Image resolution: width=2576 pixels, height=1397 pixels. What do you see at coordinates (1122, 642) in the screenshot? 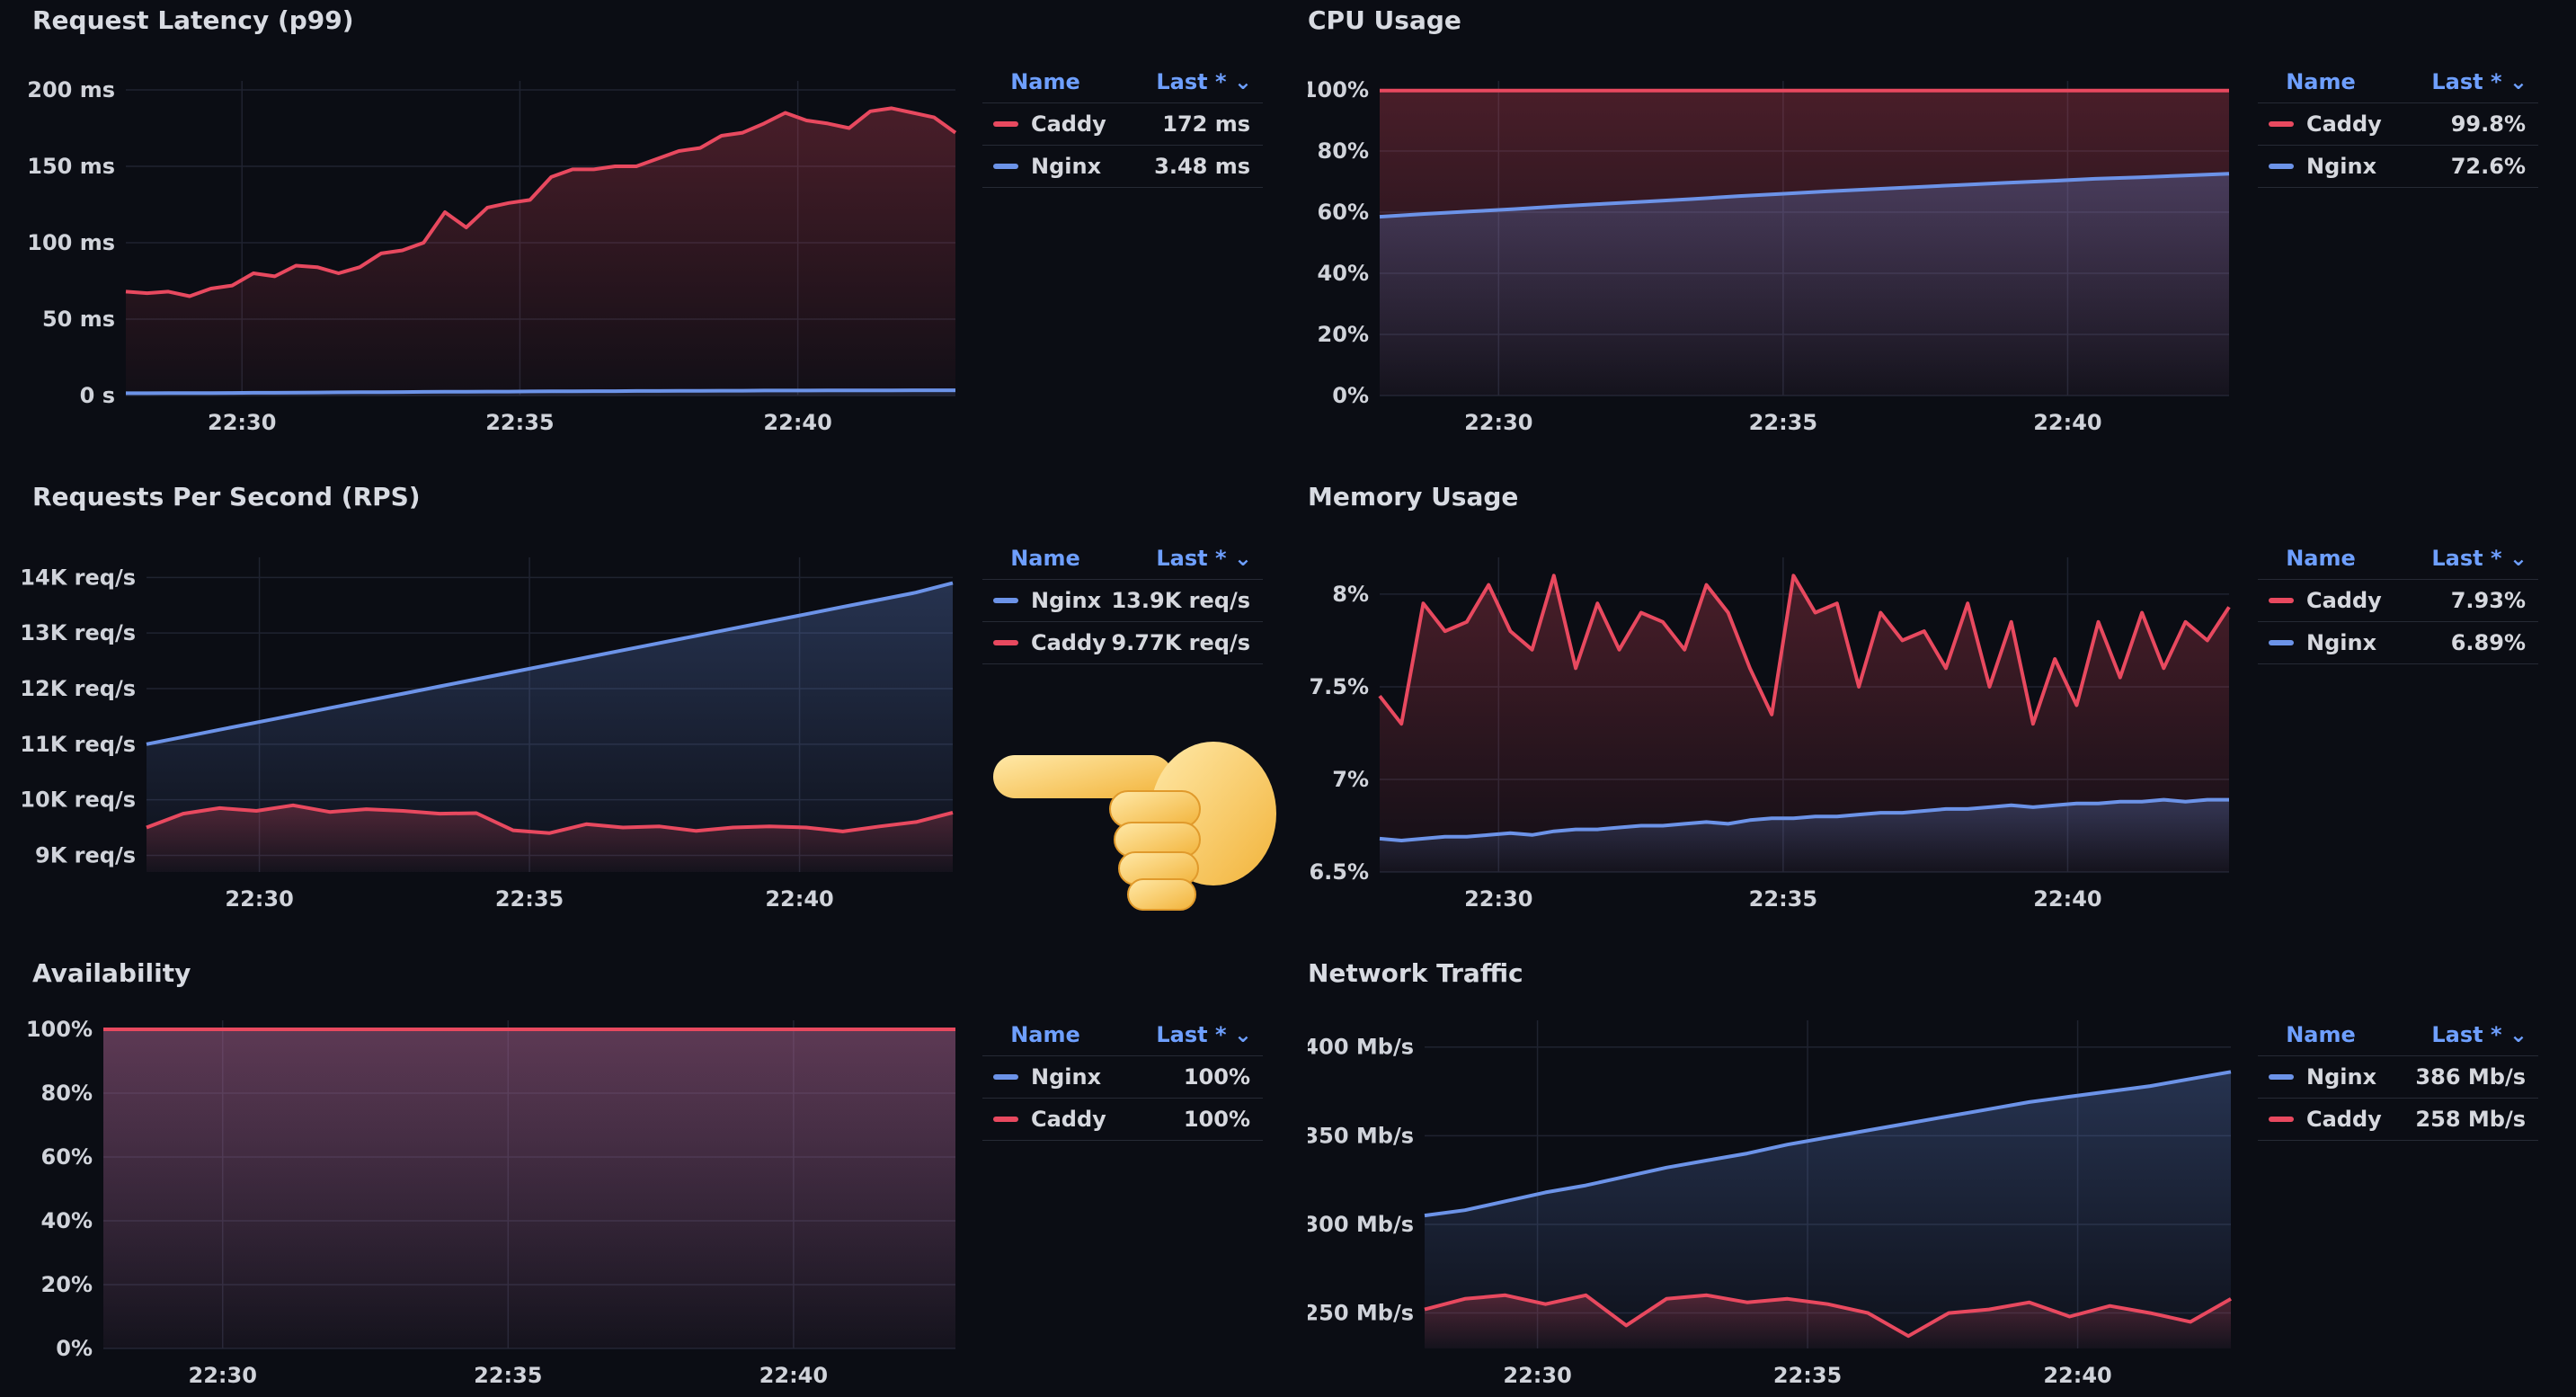
I see `legend-row-caddy: Caddy 9.77K req/s` at bounding box center [1122, 642].